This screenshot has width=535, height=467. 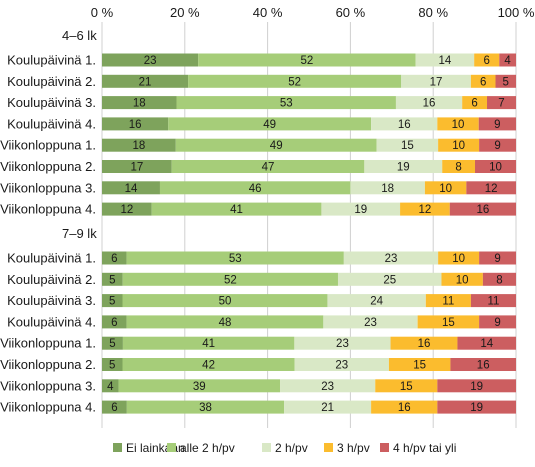 I want to click on data-label: 21, so click(x=327, y=408).